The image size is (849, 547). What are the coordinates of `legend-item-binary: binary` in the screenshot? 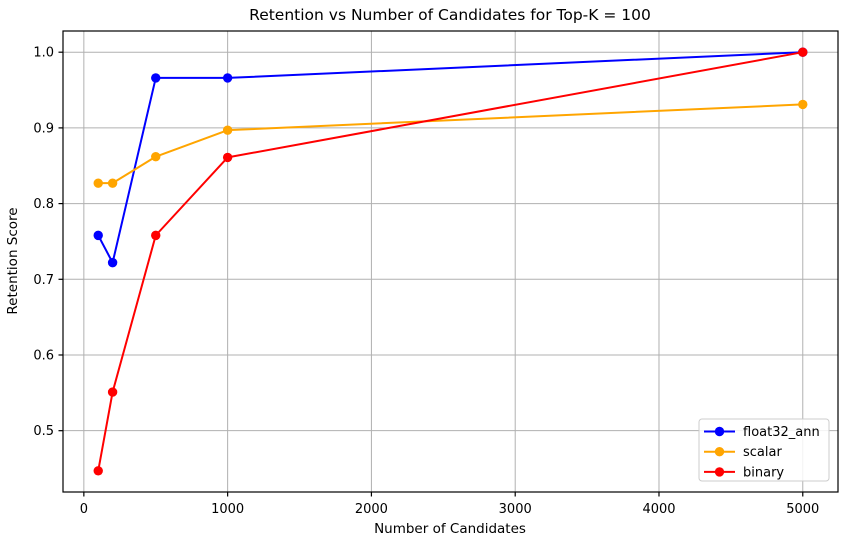 It's located at (744, 472).